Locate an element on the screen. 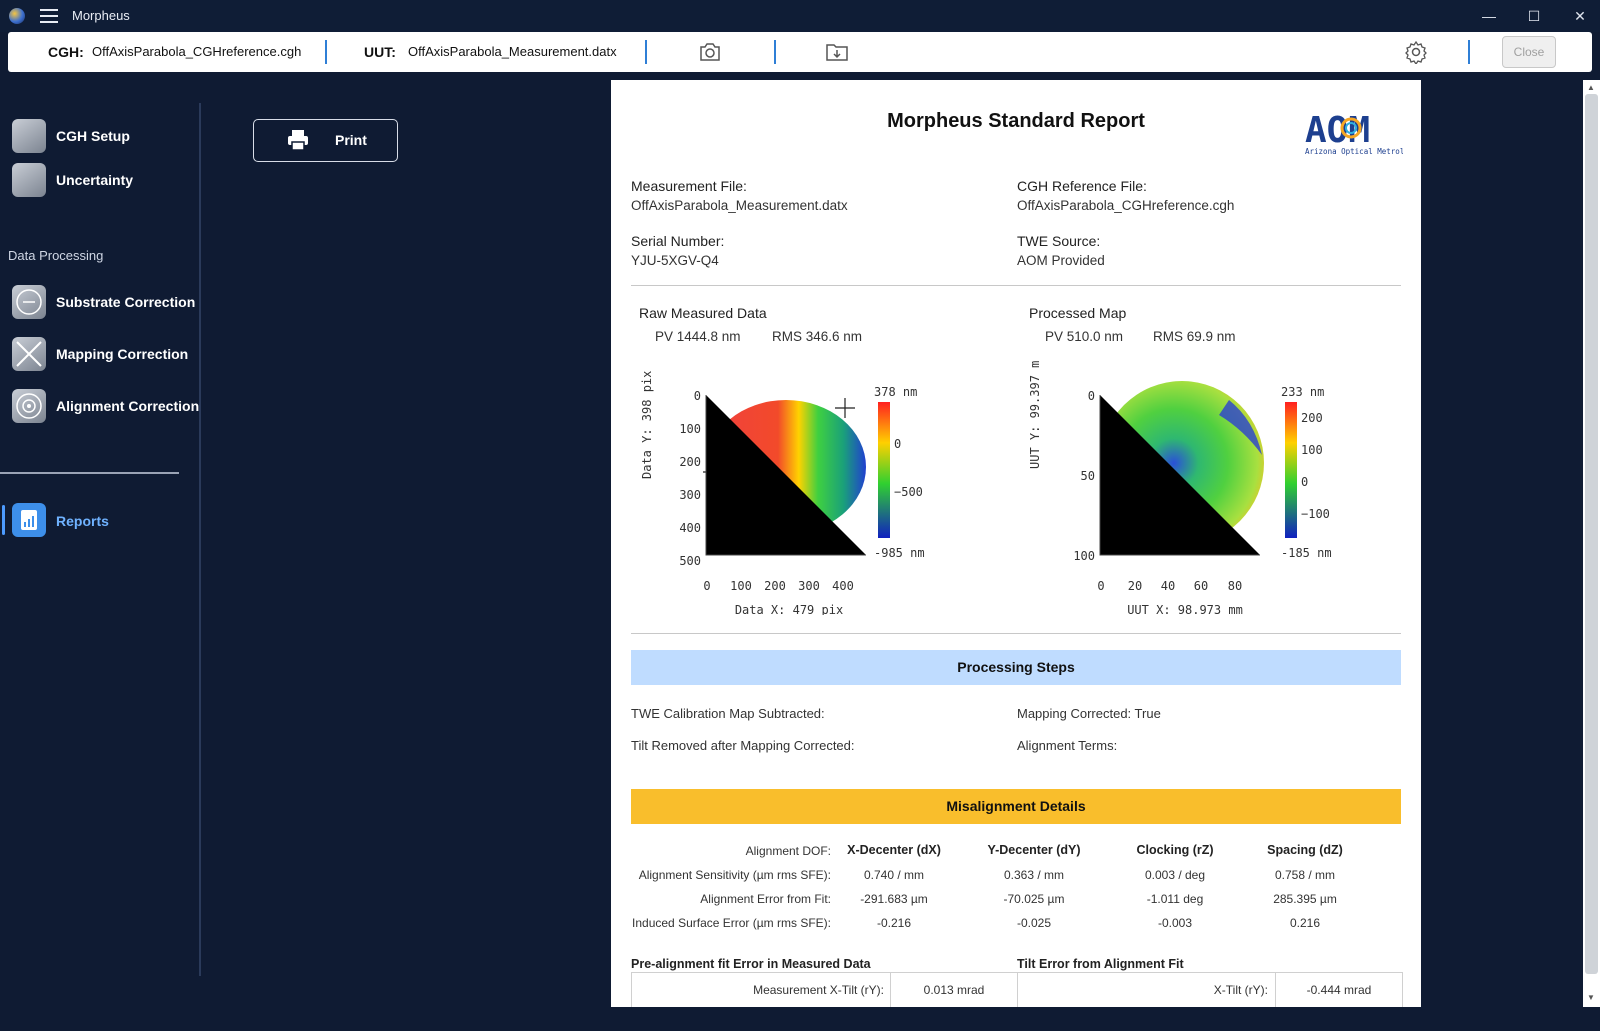  raw-pv: PV 1444.8 nm is located at coordinates (698, 336).